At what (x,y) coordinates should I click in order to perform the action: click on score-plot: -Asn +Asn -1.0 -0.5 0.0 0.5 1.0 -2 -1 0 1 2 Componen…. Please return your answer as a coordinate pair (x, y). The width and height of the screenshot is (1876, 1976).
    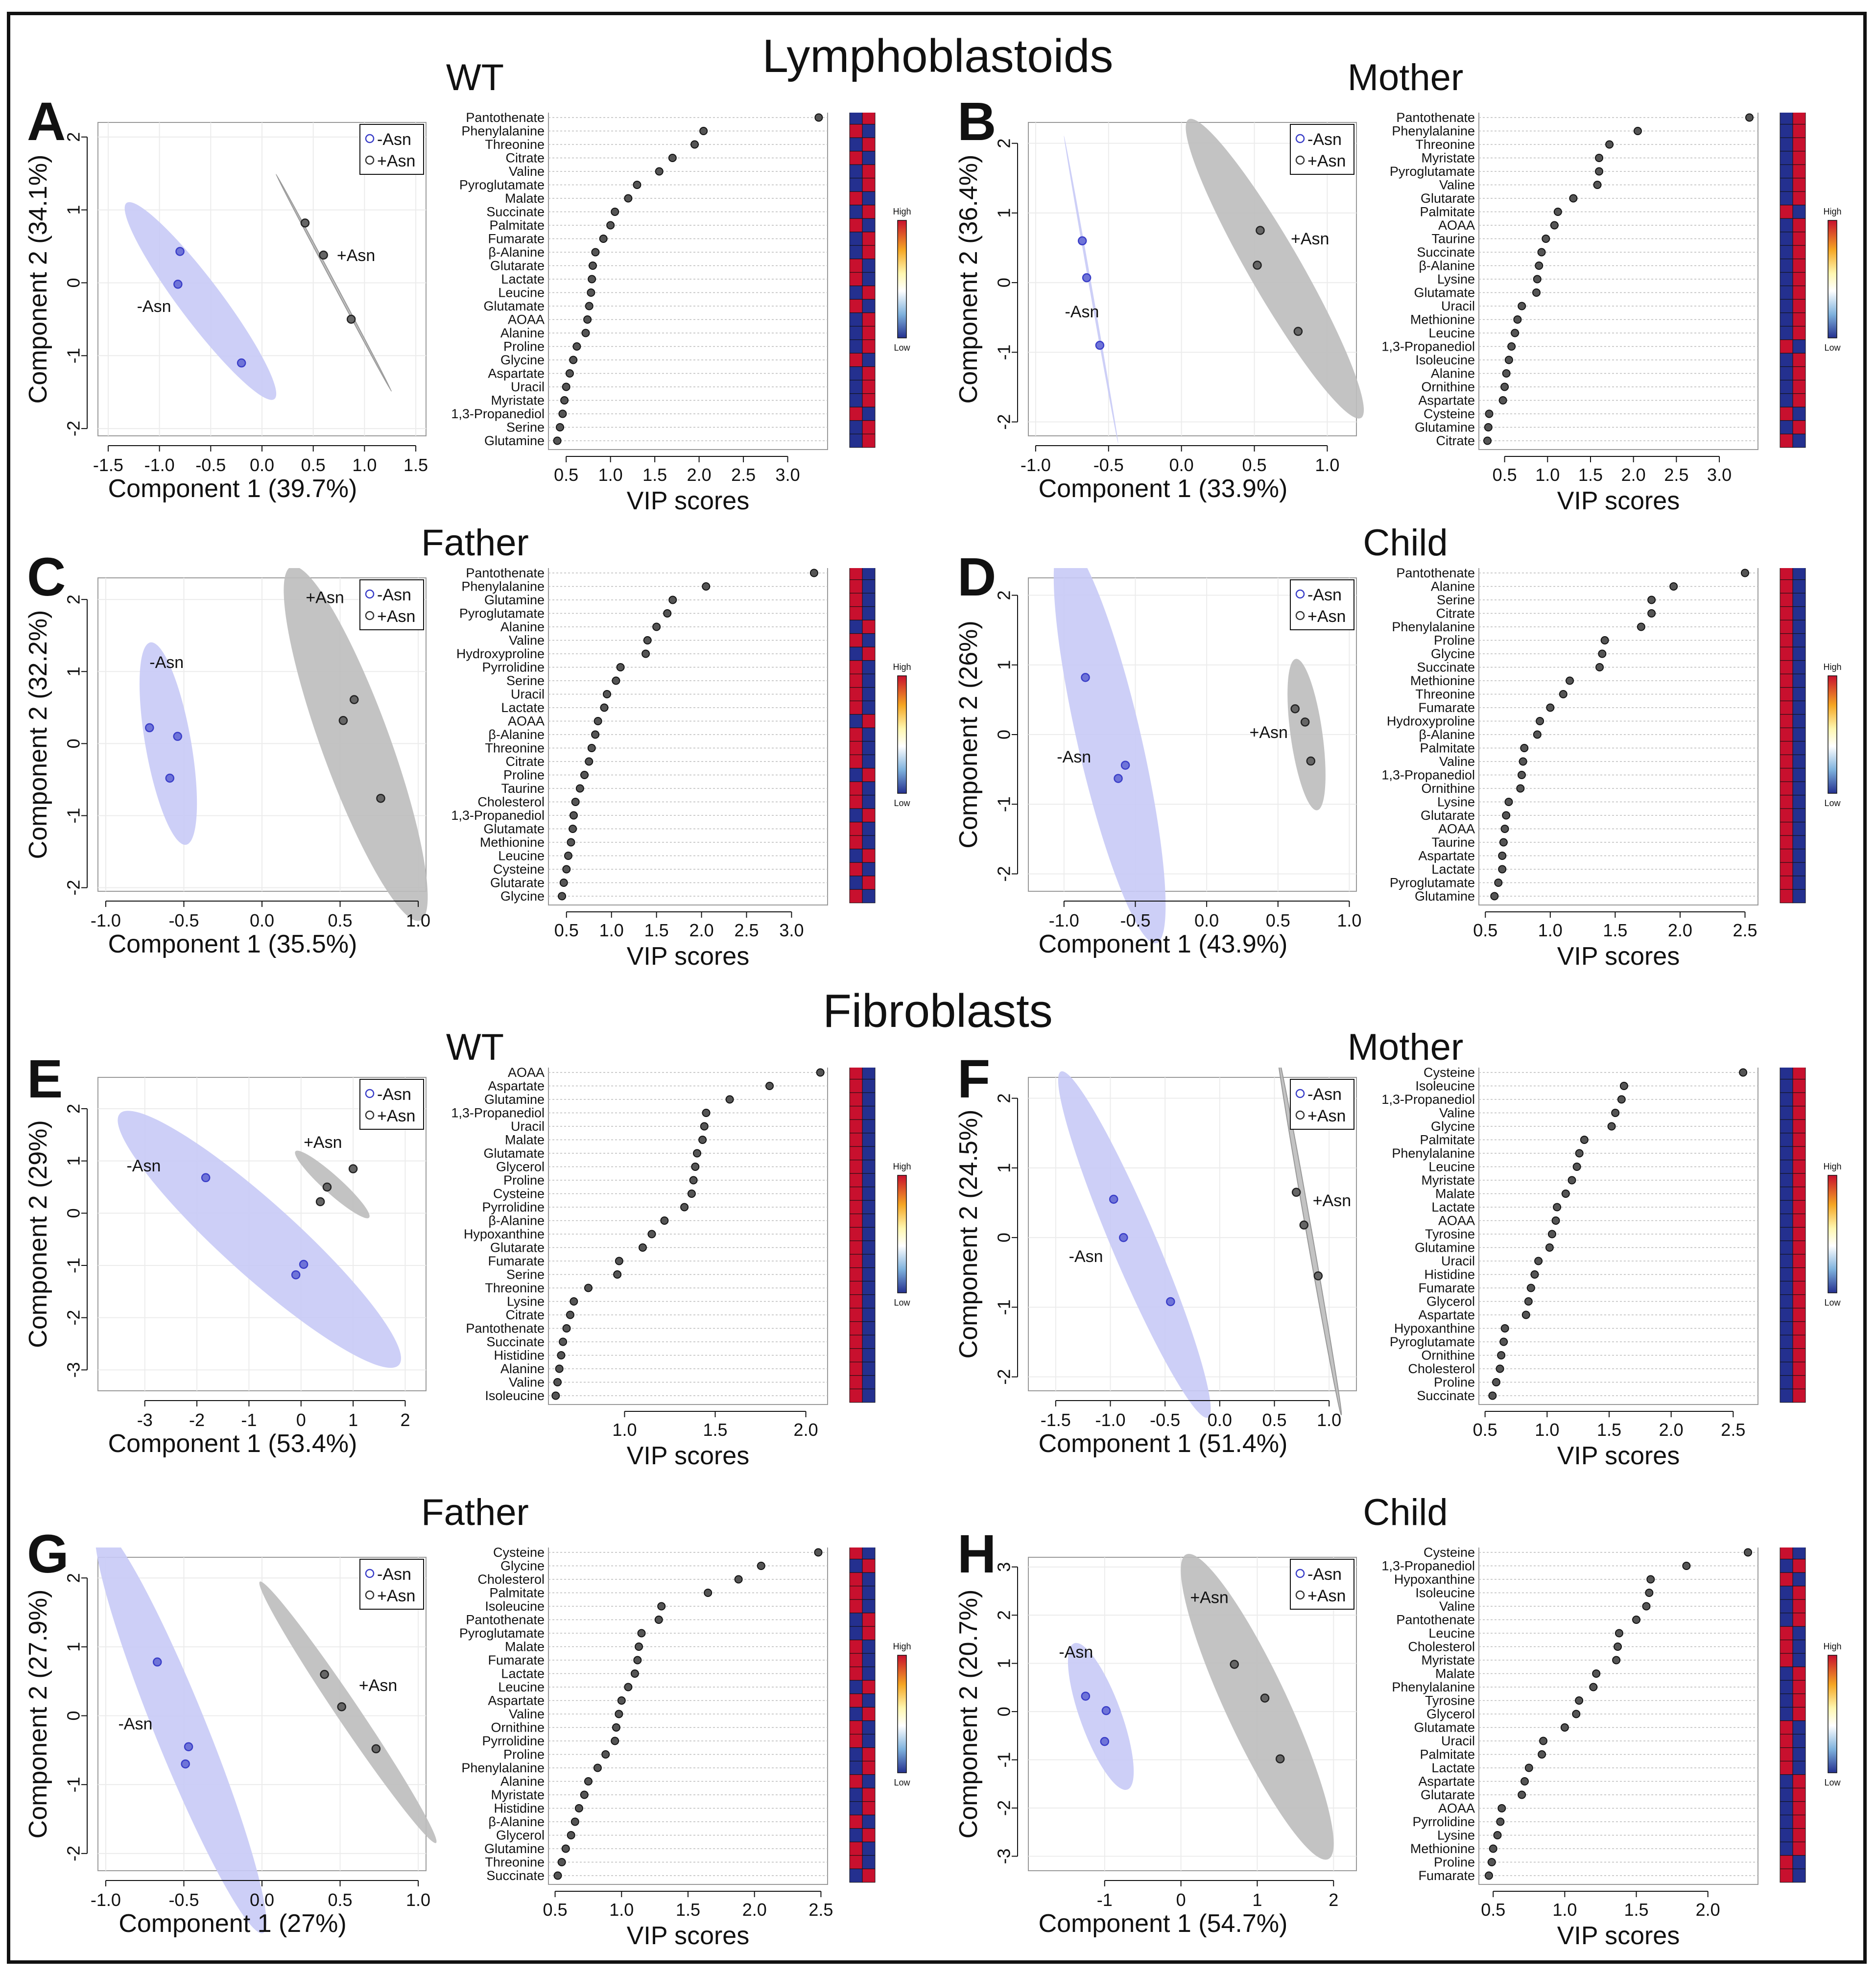
    Looking at the image, I should click on (227, 763).